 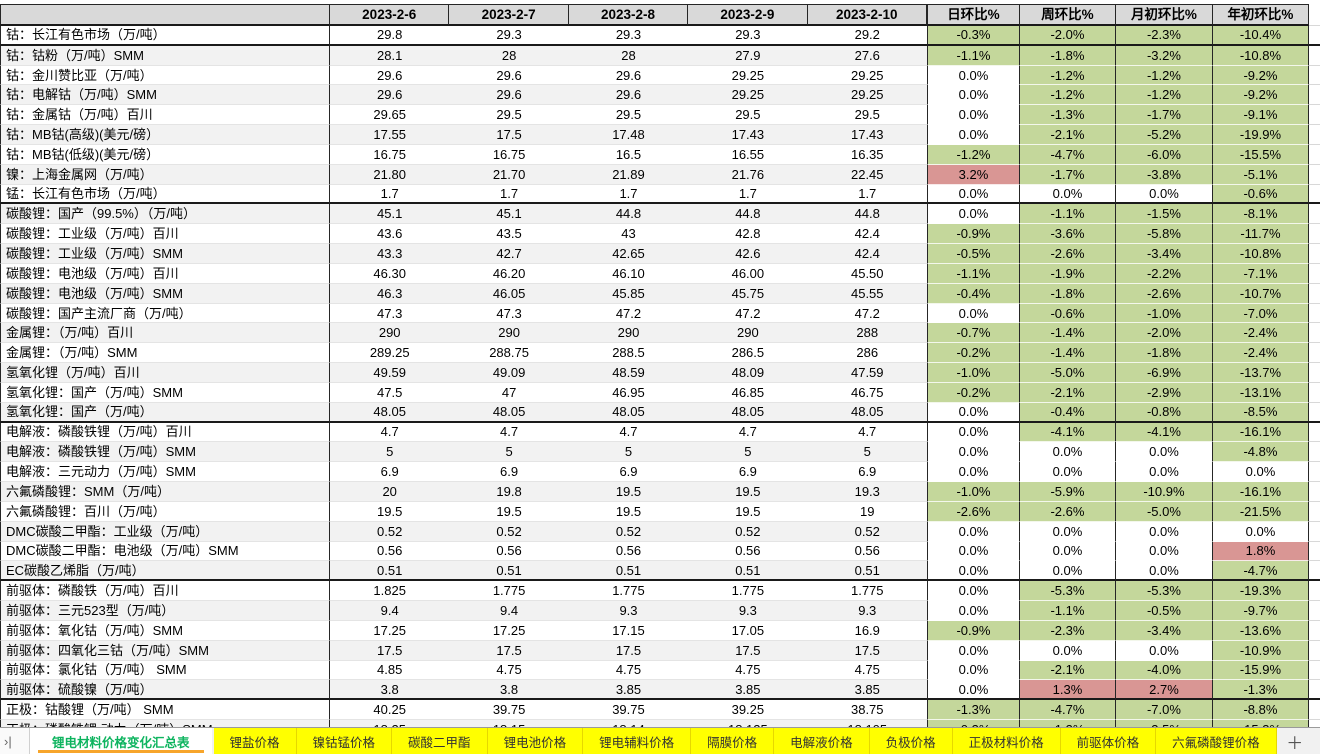 I want to click on pct-cell: -0.9%, so click(x=973, y=630).